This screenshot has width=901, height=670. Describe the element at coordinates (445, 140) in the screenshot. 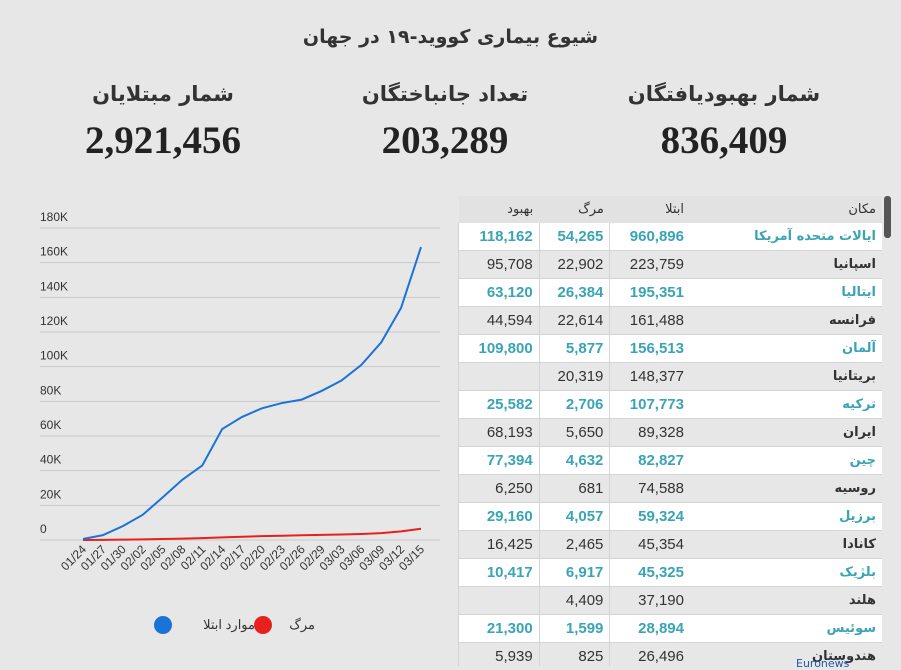

I see `stat-value: 203,289` at that location.